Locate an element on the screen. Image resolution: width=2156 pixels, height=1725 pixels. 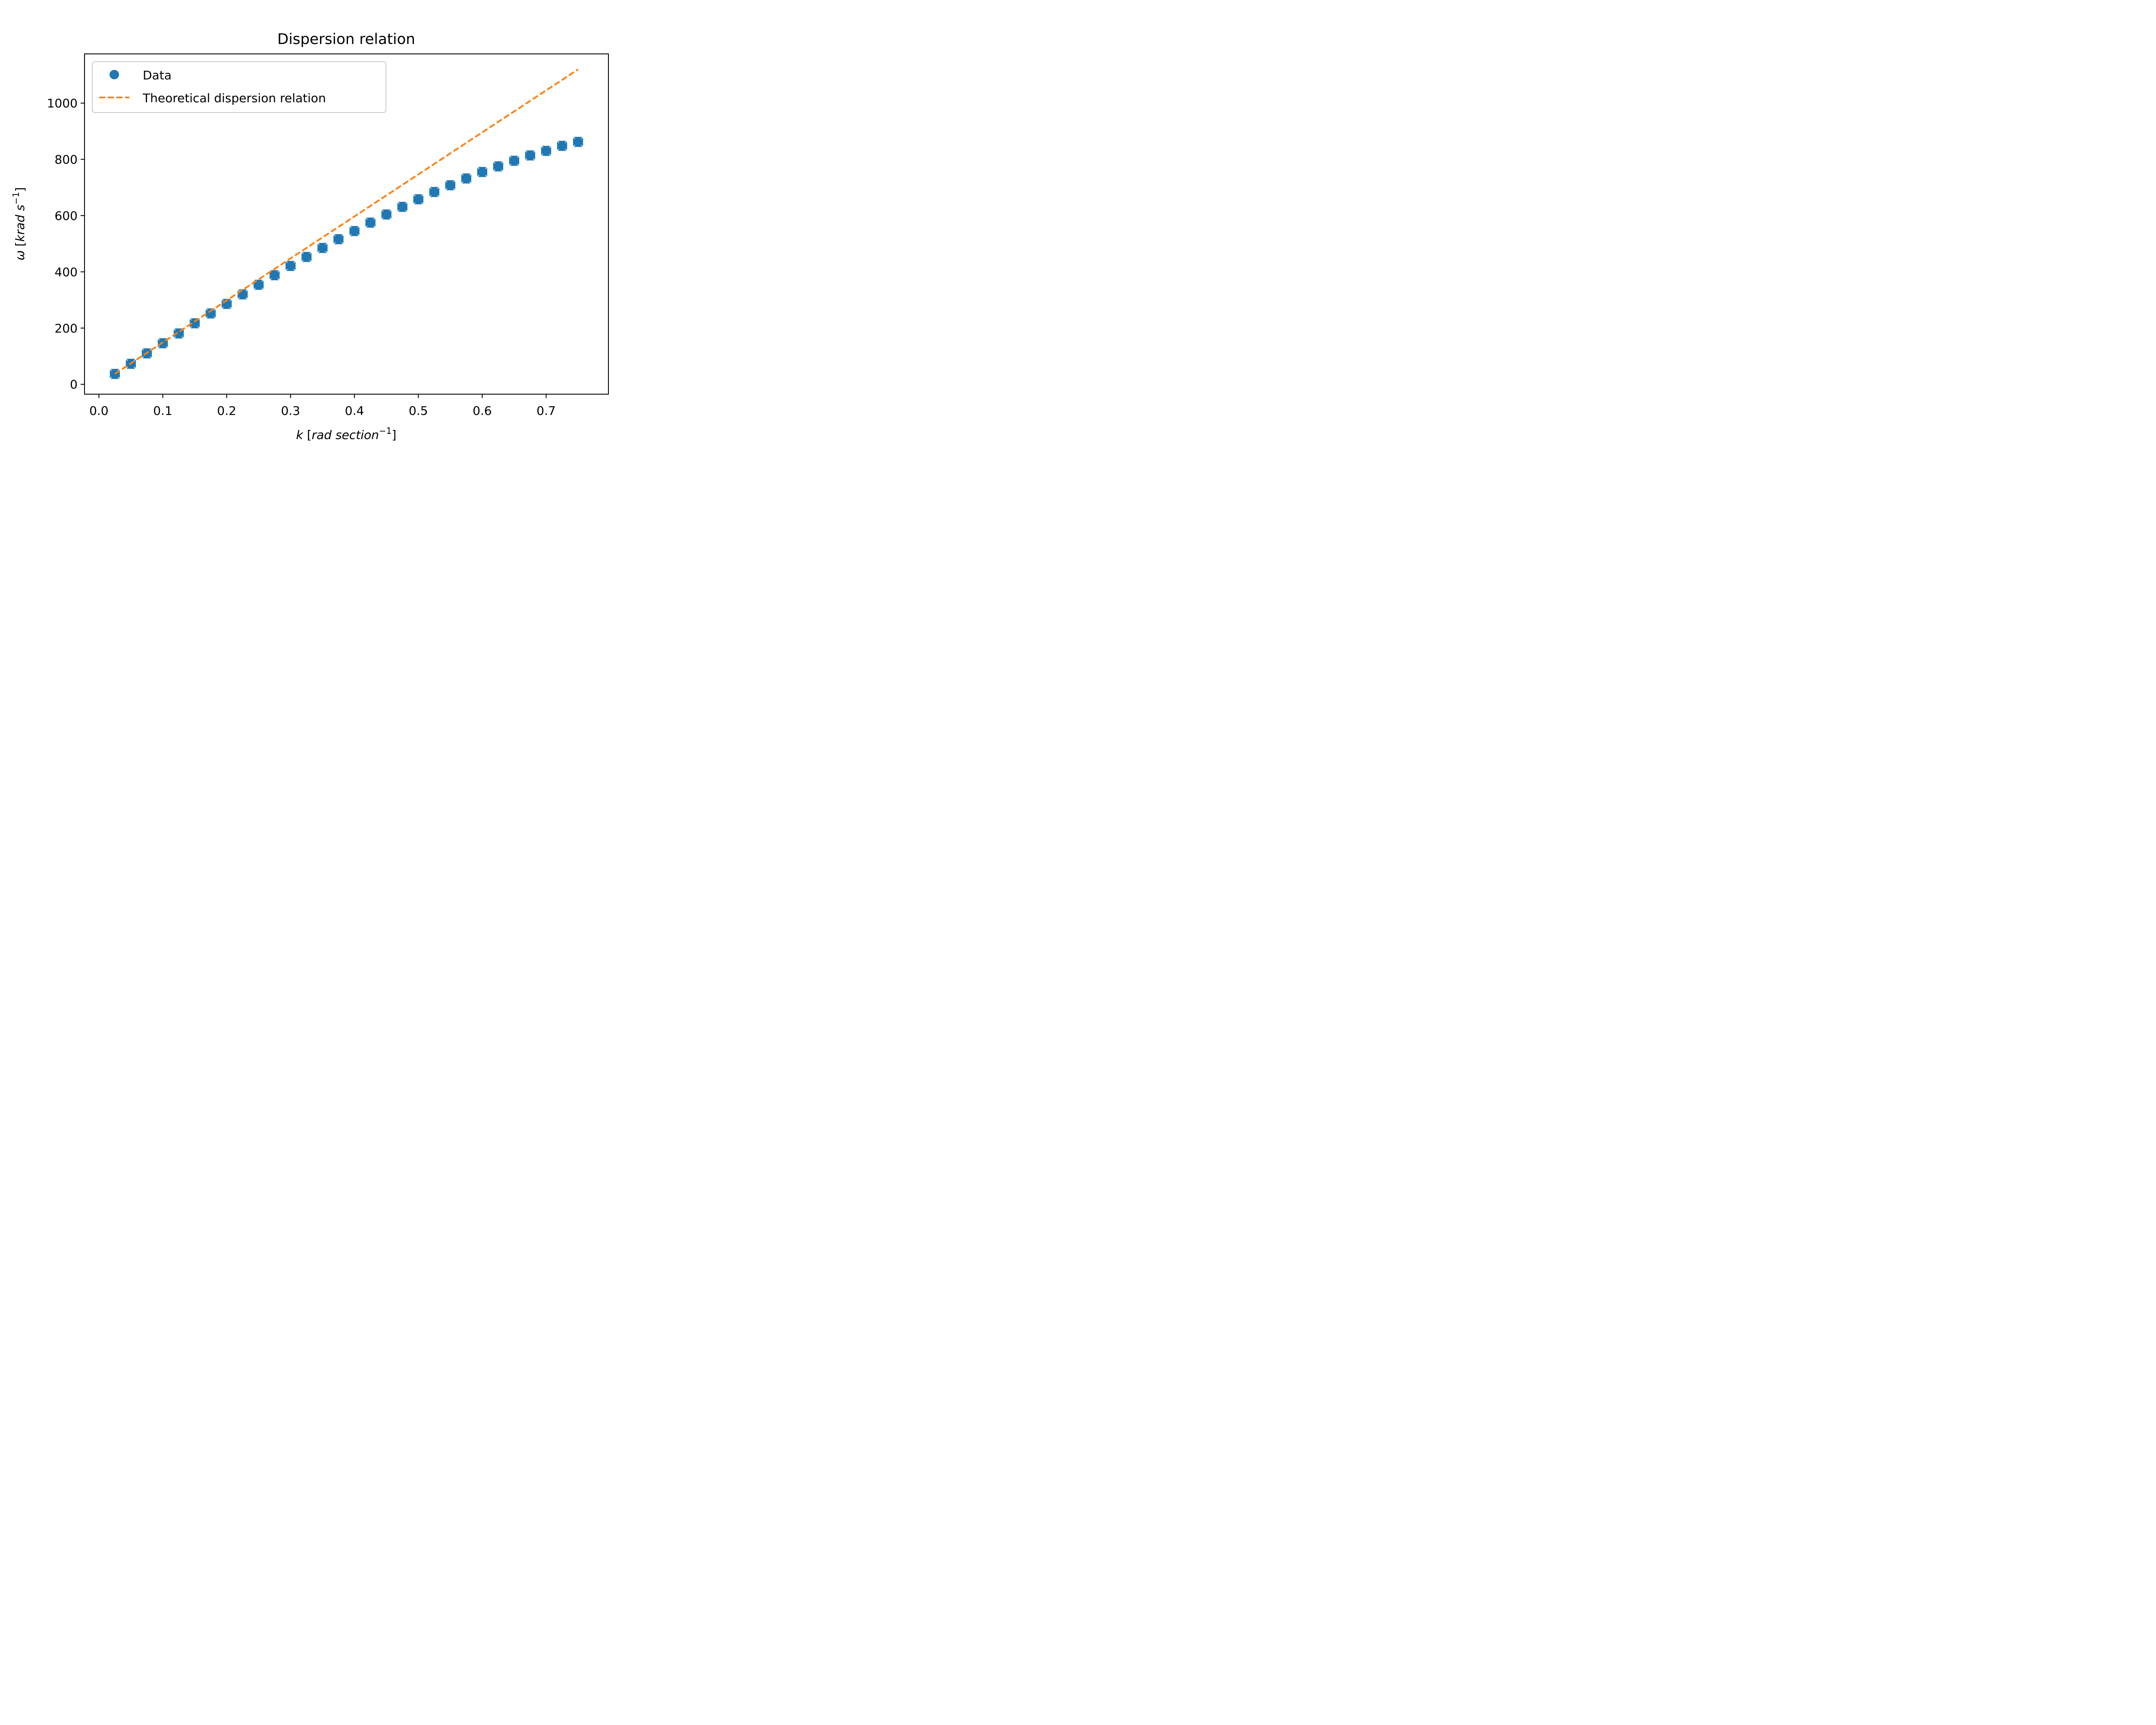
y-tick-label: 200 is located at coordinates (66, 328).